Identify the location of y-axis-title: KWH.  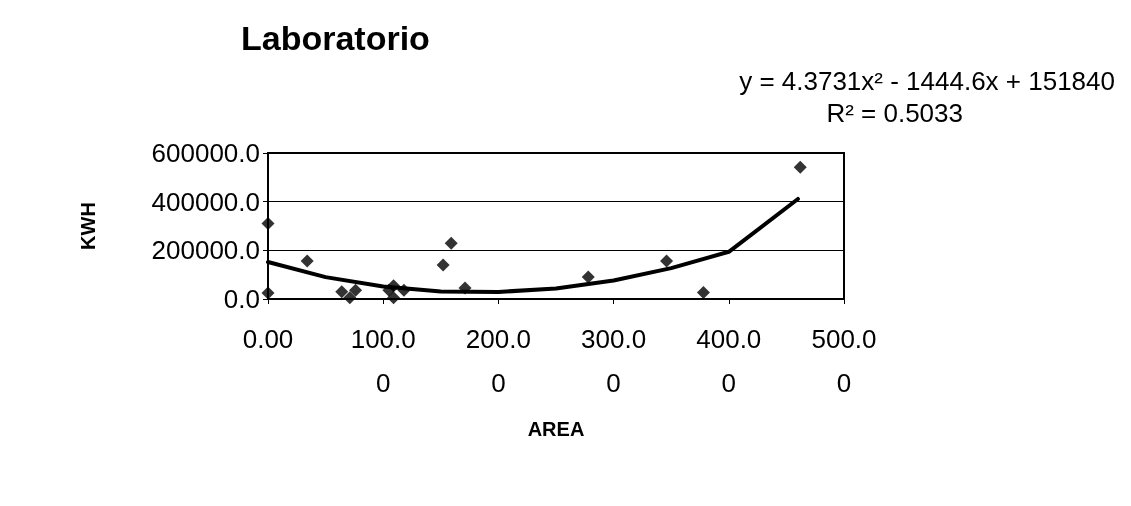
(88, 226).